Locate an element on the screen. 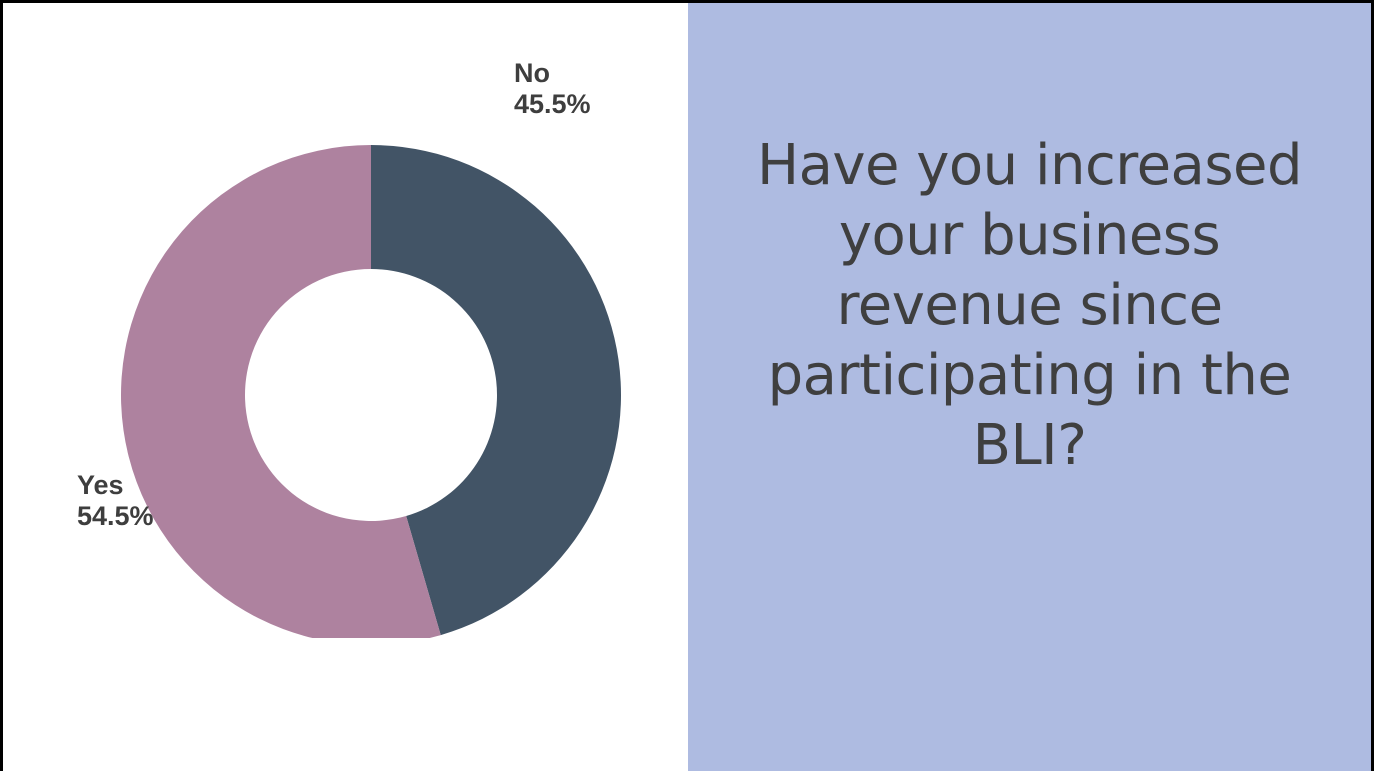  slice-label-yes-name: Yes is located at coordinates (100, 485).